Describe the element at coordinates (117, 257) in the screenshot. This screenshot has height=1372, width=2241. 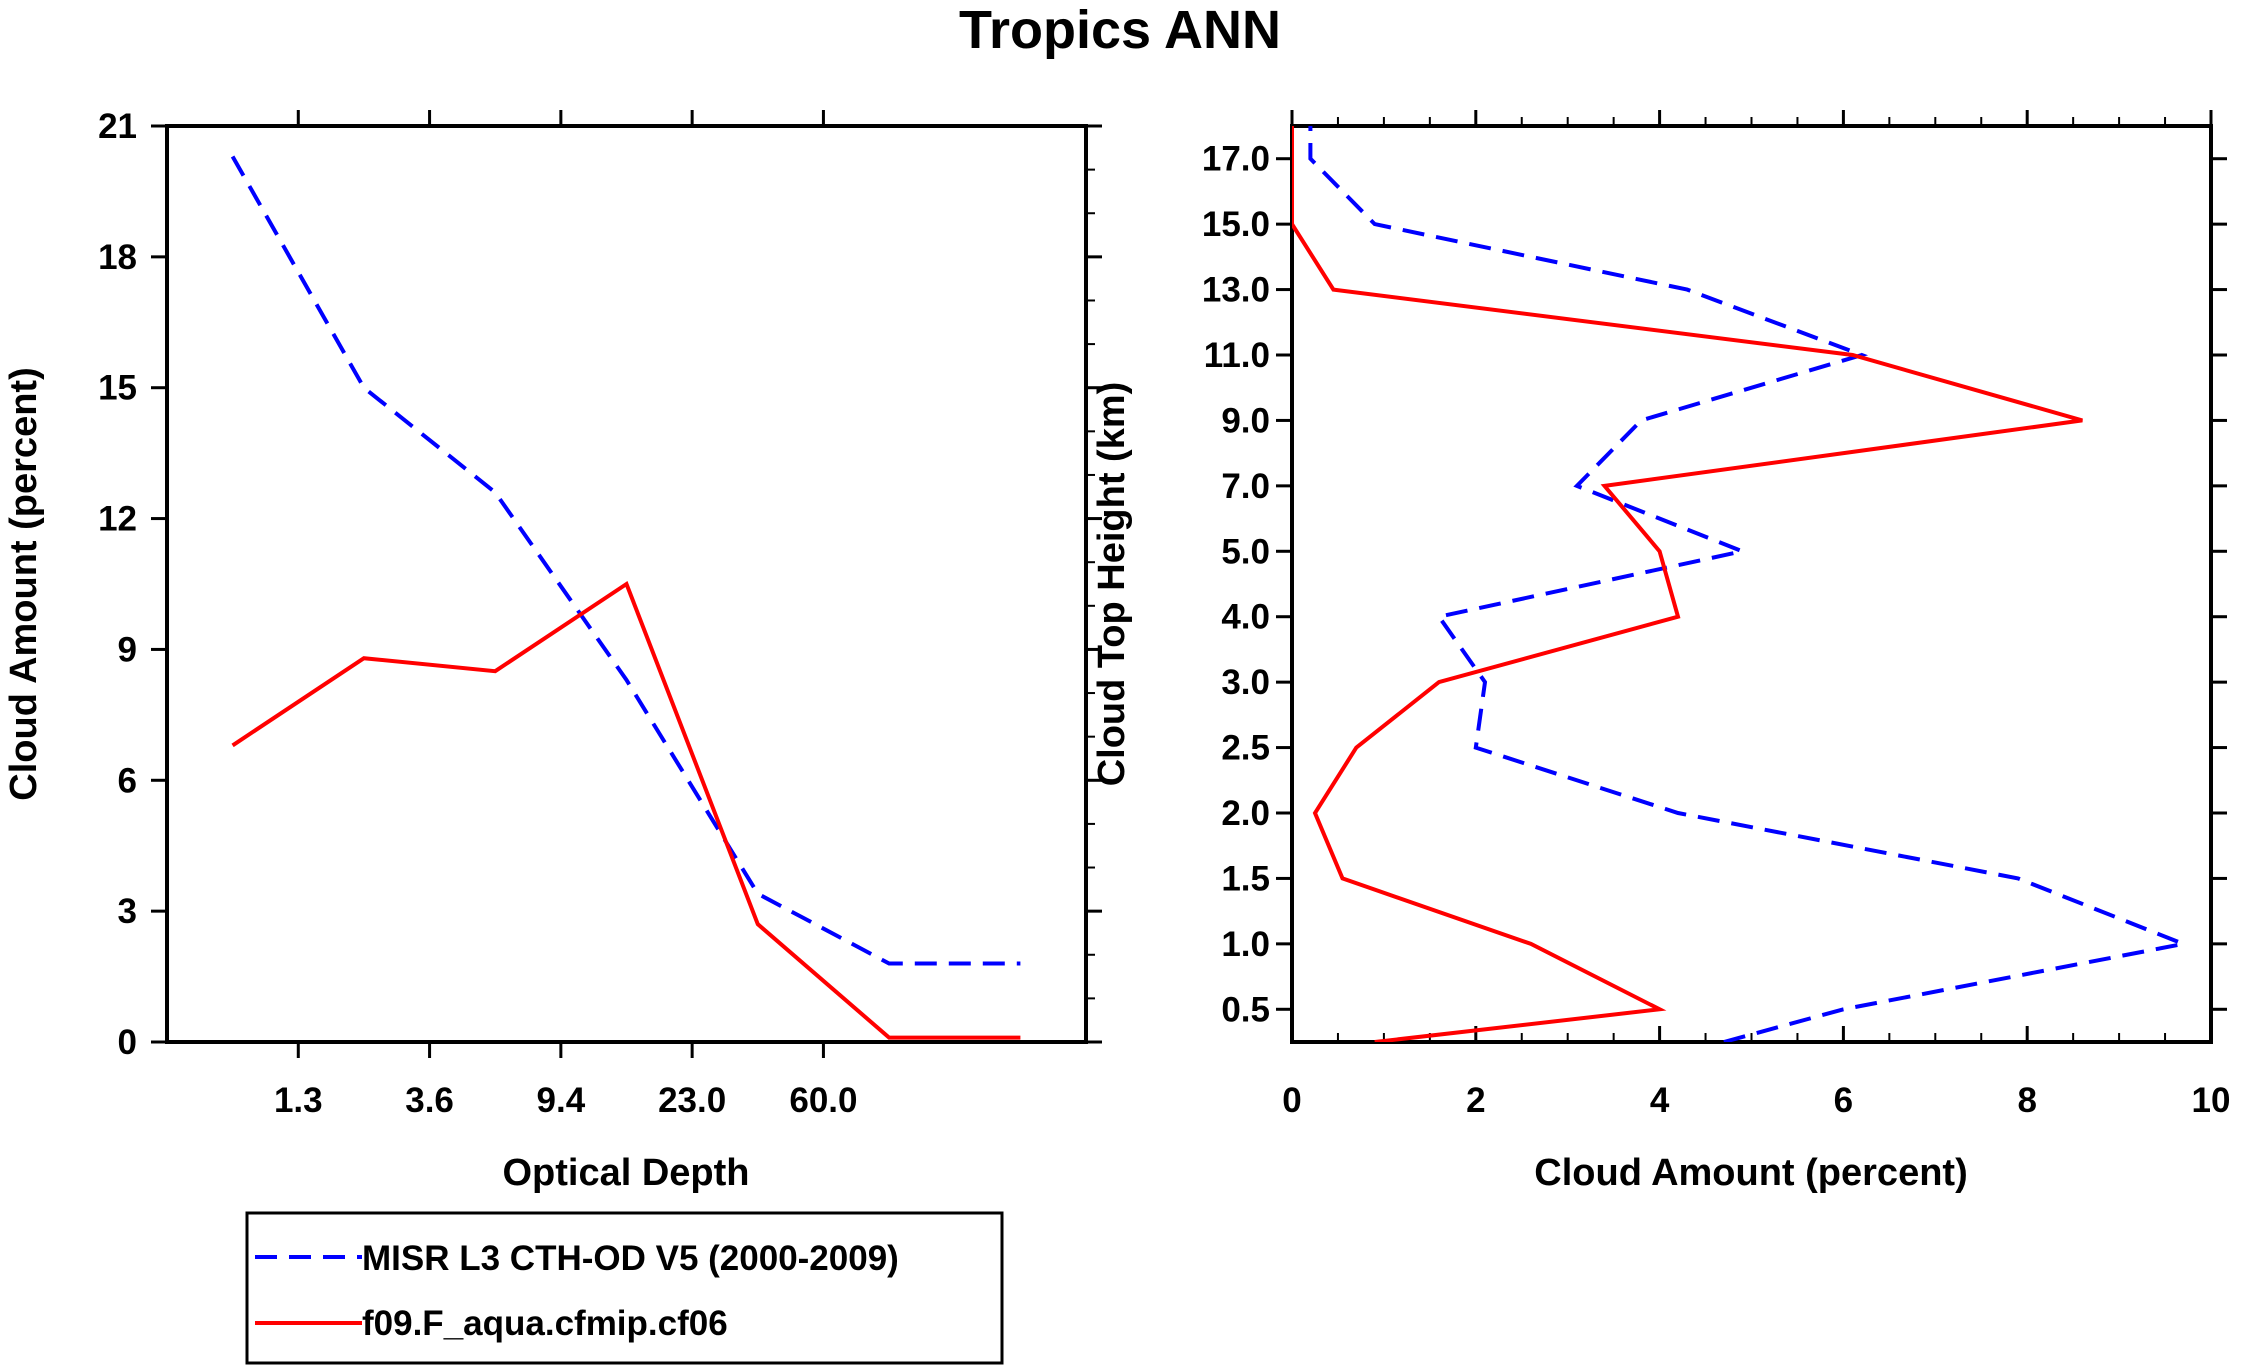
I see `left-y-tick-label: 18` at that location.